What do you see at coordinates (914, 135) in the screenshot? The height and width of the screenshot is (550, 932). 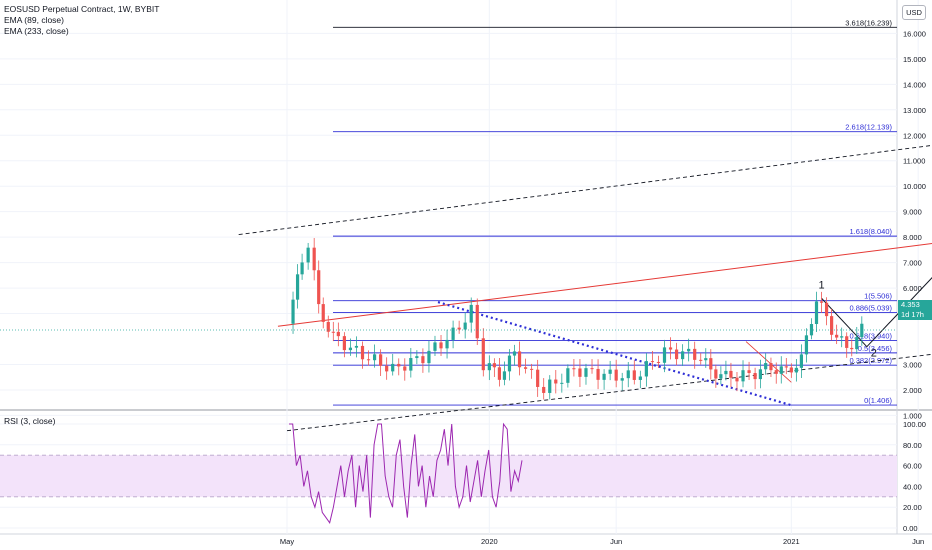 I see `price-tick-label: 12.000` at bounding box center [914, 135].